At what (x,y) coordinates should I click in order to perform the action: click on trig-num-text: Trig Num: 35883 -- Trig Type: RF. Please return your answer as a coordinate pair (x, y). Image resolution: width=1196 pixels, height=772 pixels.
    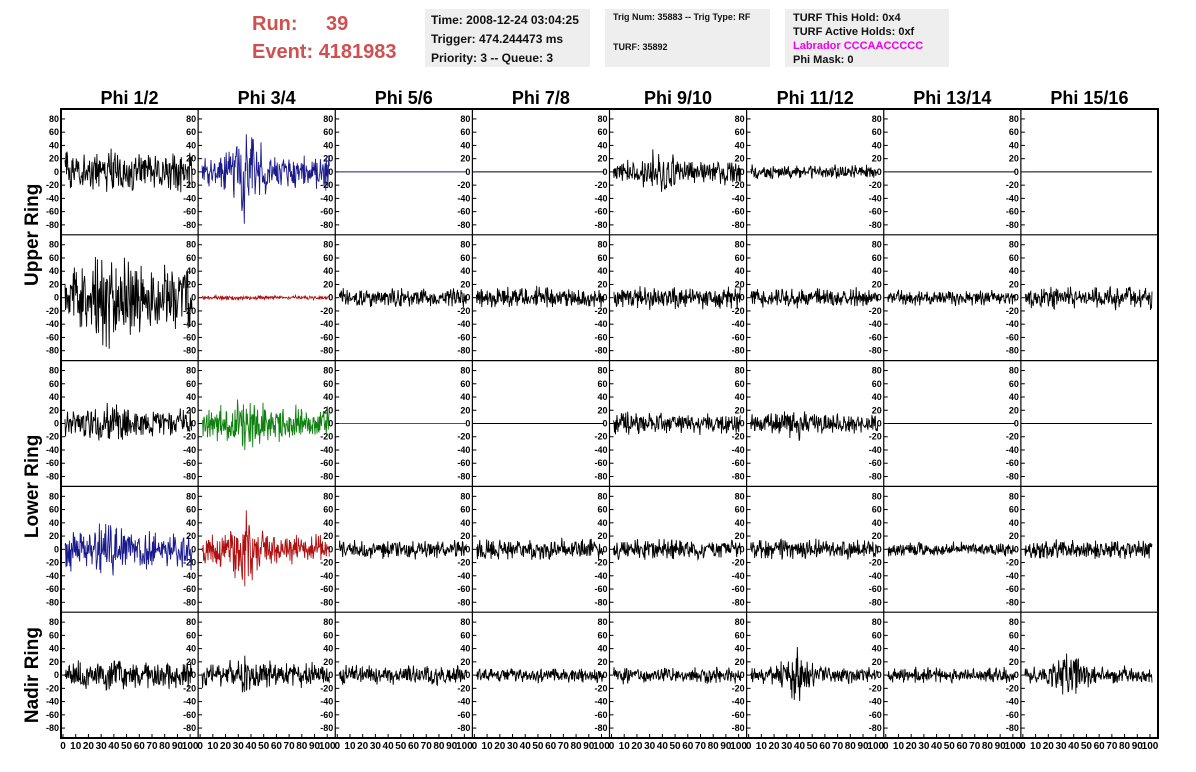
    Looking at the image, I should click on (682, 17).